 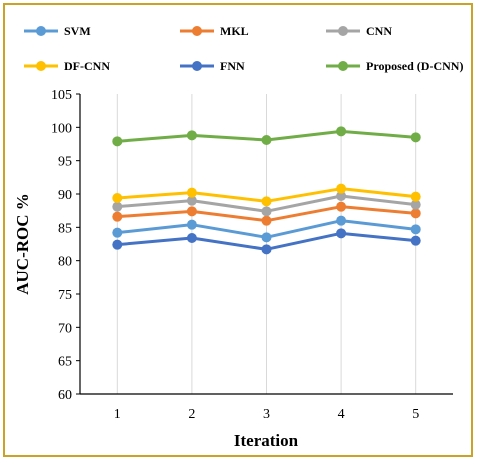 What do you see at coordinates (266, 414) in the screenshot?
I see `x-tick-label-3: 3` at bounding box center [266, 414].